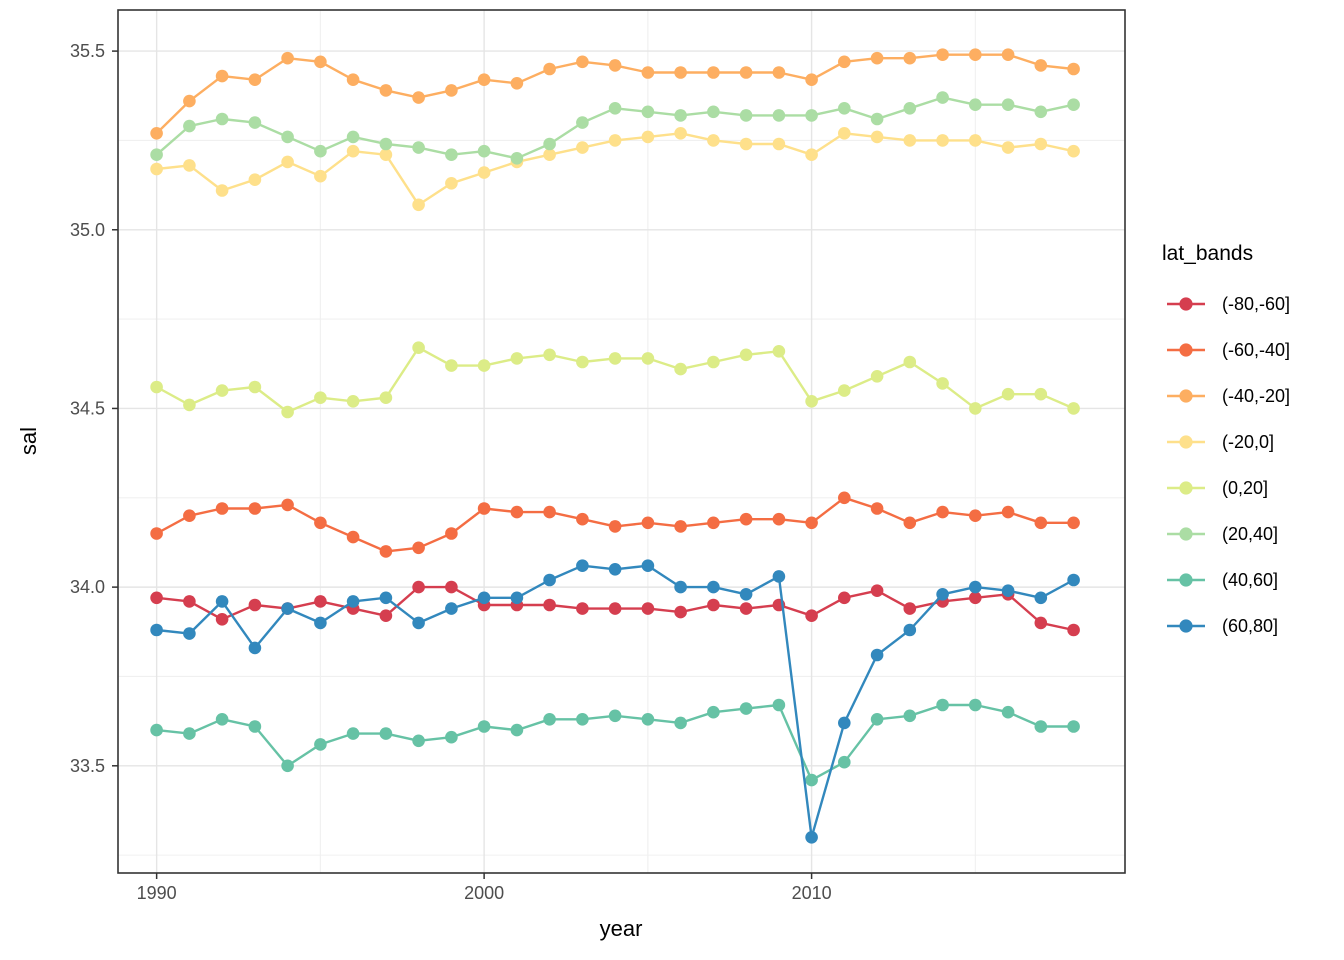 Image resolution: width=1344 pixels, height=960 pixels. I want to click on legend-item-label: (-20,0], so click(1248, 442).